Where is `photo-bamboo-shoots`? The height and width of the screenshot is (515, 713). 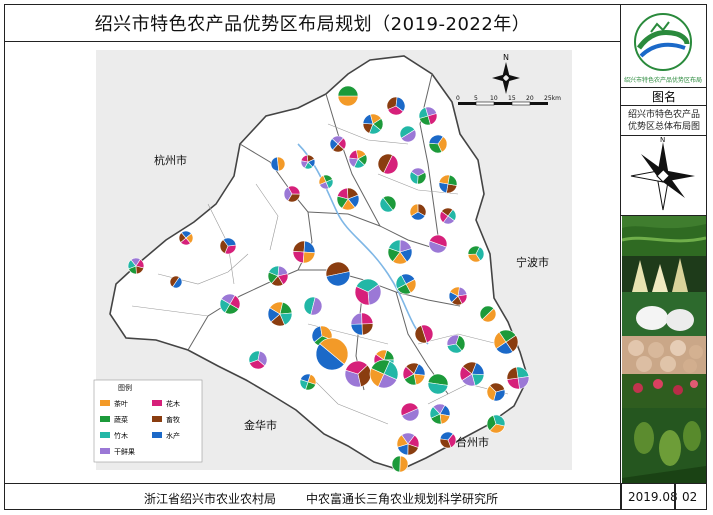
photo-bamboo-shoots is located at coordinates (664, 274).